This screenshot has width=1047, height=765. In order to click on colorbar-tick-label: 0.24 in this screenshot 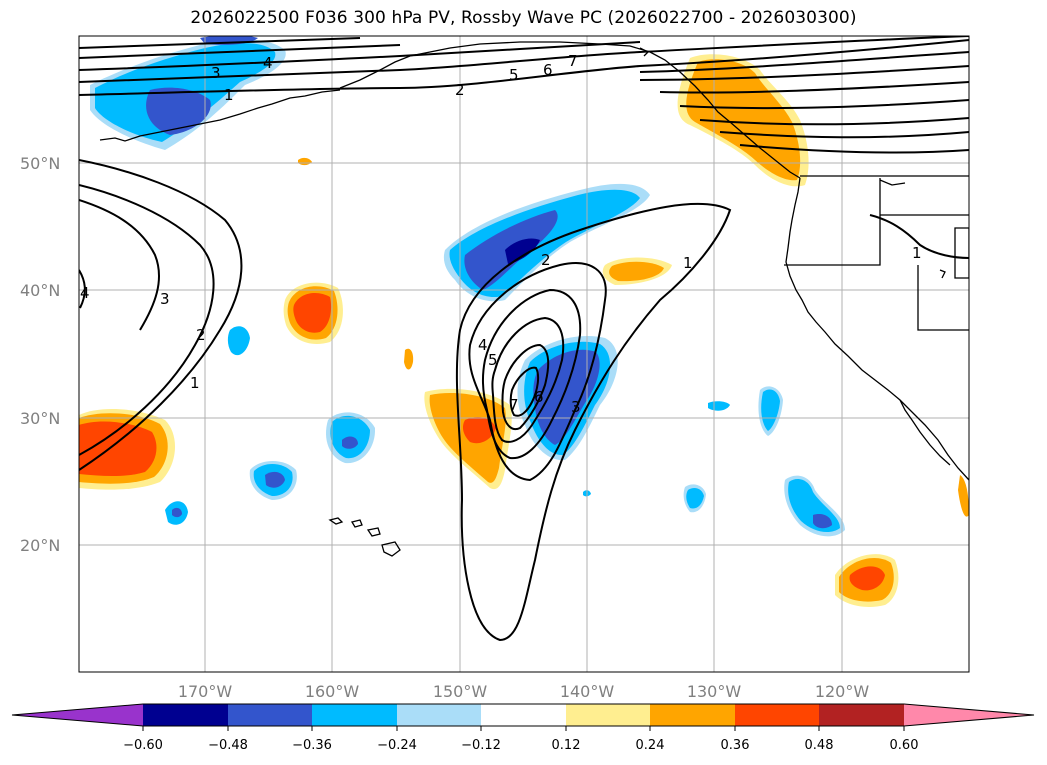, I will do `click(650, 745)`.